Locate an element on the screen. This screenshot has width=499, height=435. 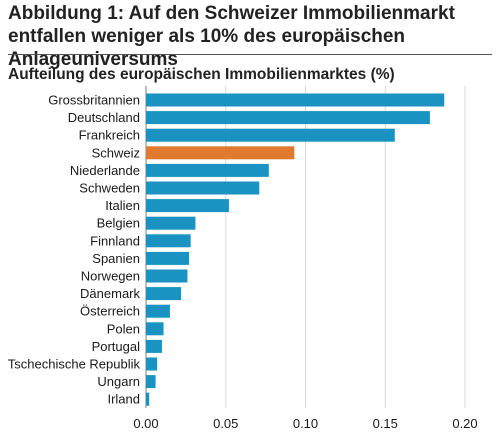
category-label: Schweiz is located at coordinates (116, 152).